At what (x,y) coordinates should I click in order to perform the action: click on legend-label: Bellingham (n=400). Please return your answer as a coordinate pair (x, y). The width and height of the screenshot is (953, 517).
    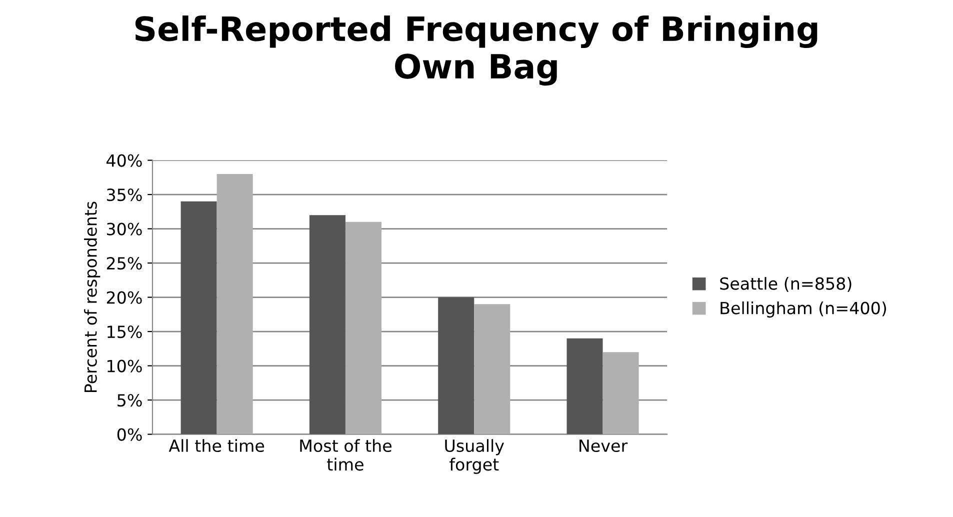
    Looking at the image, I should click on (803, 309).